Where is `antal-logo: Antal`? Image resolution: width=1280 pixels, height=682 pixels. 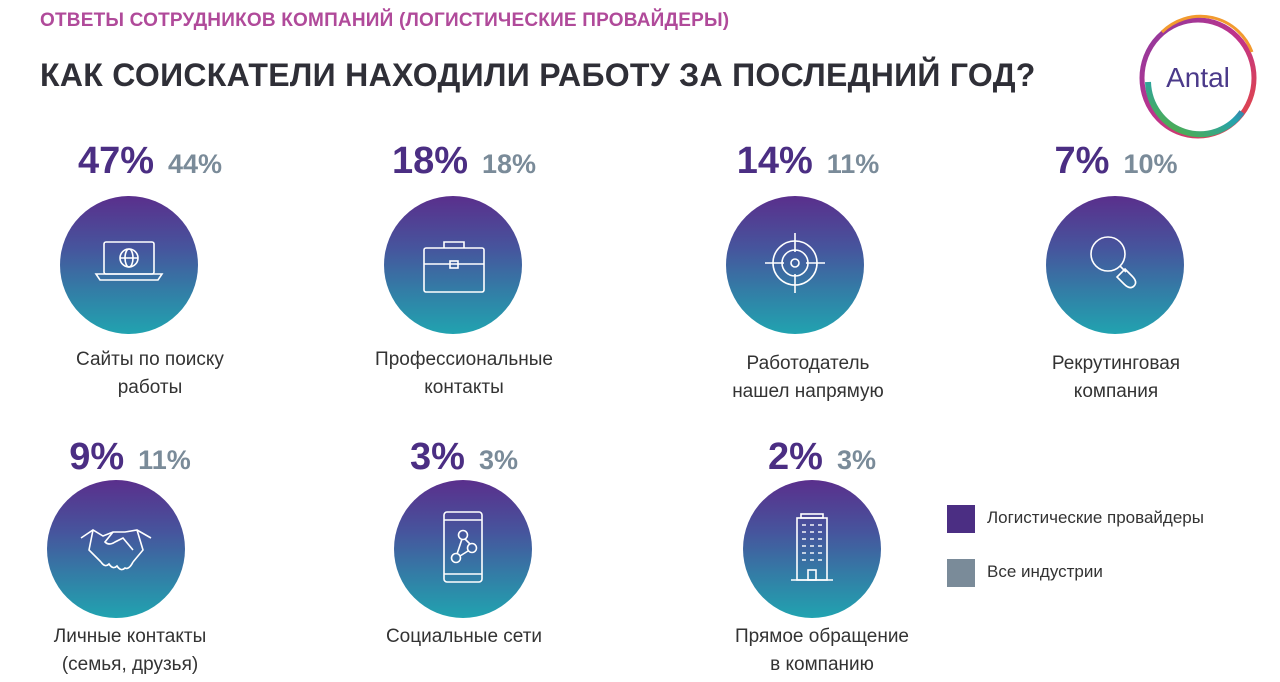
antal-logo: Antal is located at coordinates (1198, 76).